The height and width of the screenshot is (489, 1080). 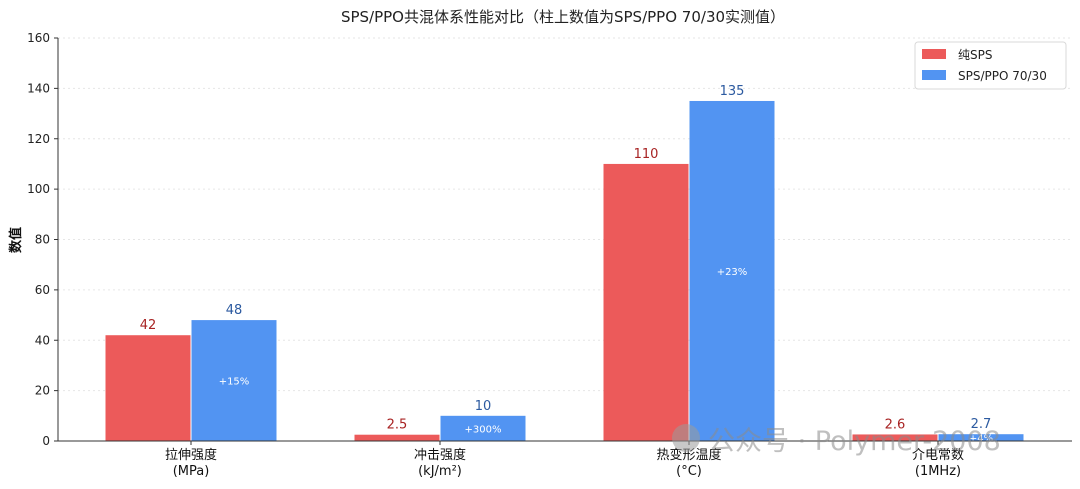 I want to click on legend-frame, so click(x=990, y=65).